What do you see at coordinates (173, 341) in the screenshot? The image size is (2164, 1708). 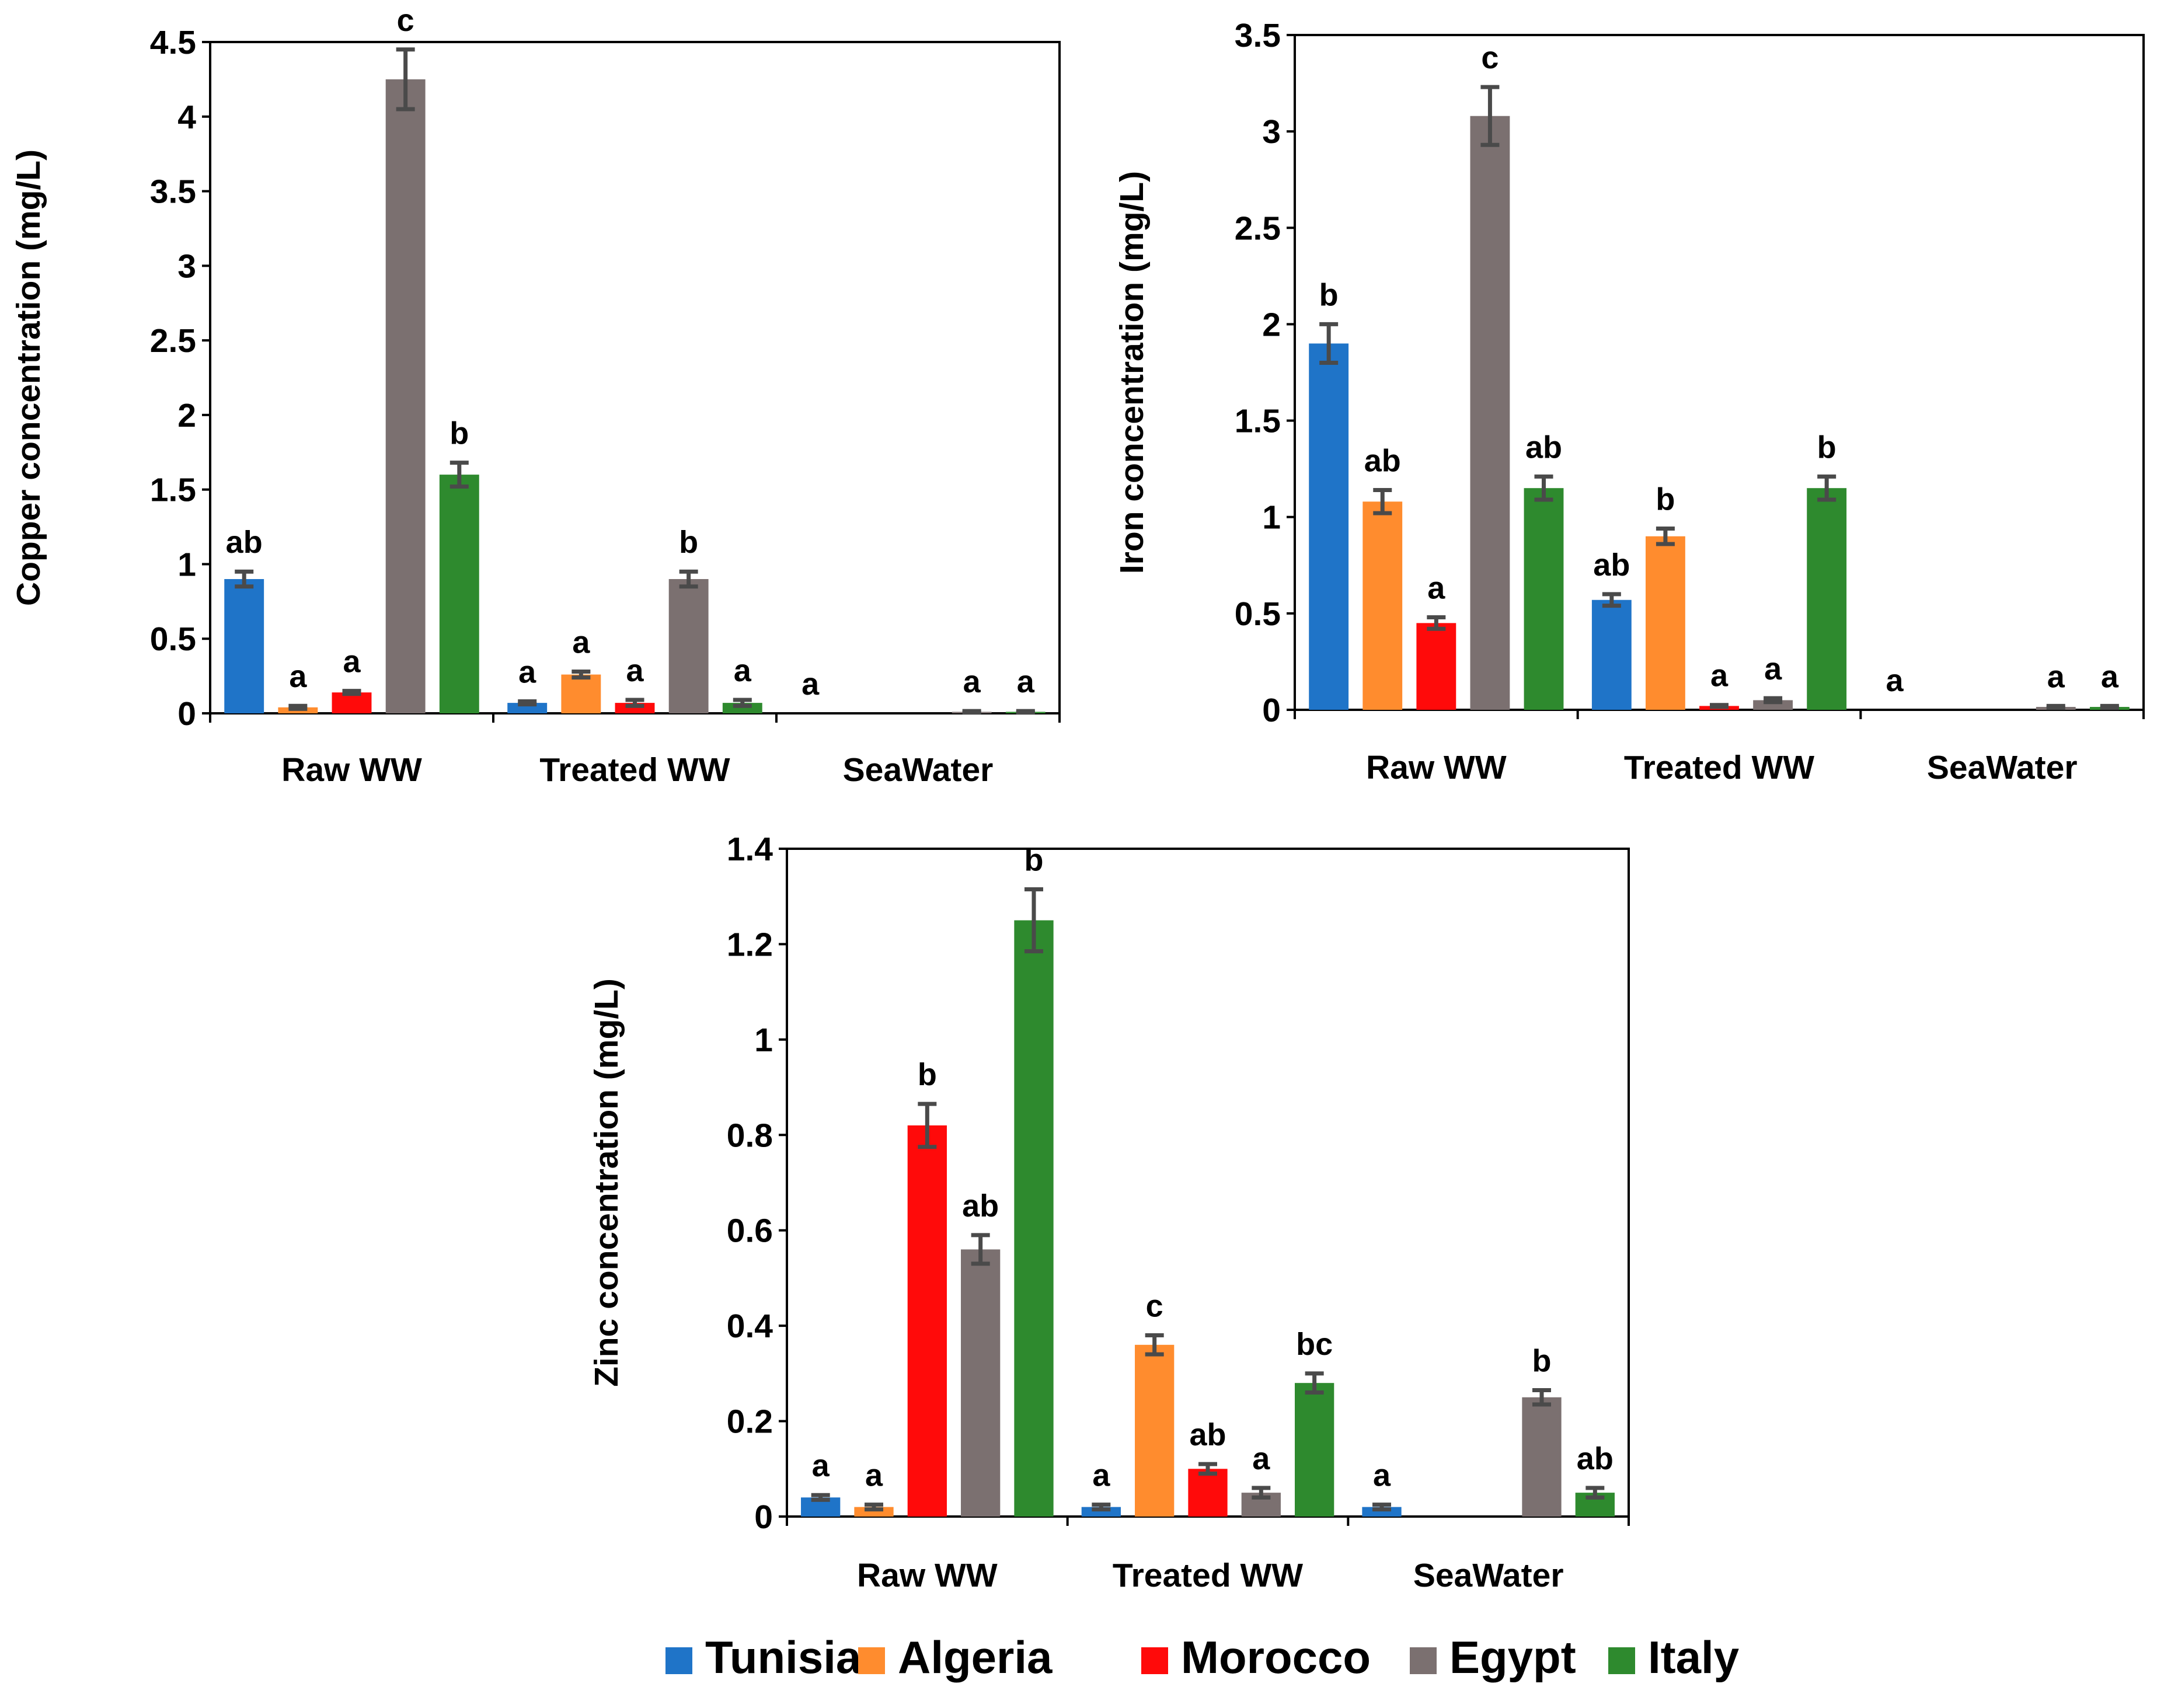 I see `copper-ytick-label: 2.5` at bounding box center [173, 341].